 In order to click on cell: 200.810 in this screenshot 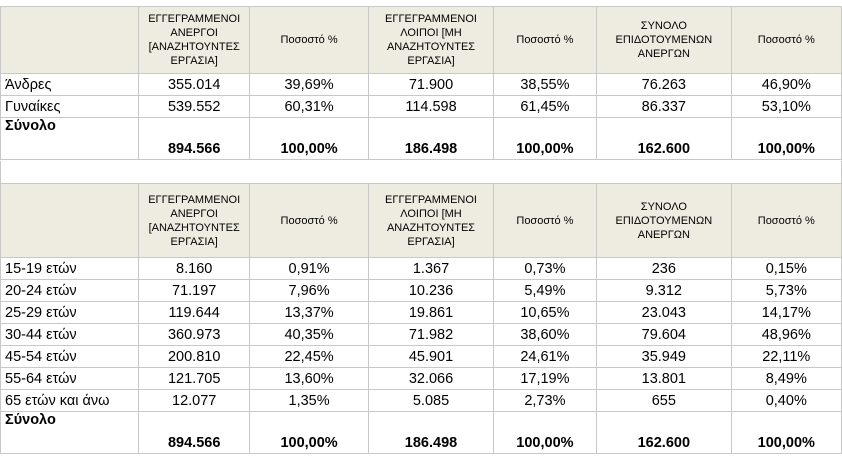, I will do `click(194, 356)`.